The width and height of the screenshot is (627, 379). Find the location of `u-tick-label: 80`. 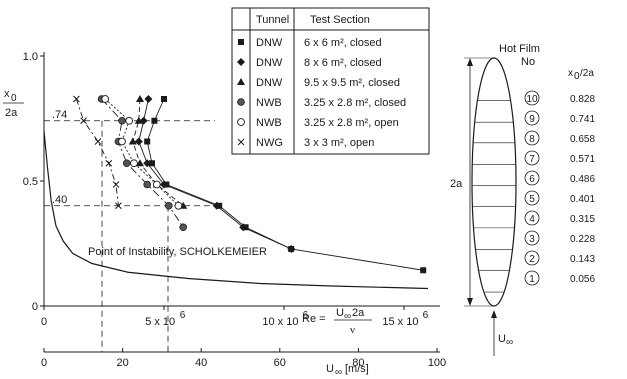

u-tick-label: 80 is located at coordinates (358, 363).